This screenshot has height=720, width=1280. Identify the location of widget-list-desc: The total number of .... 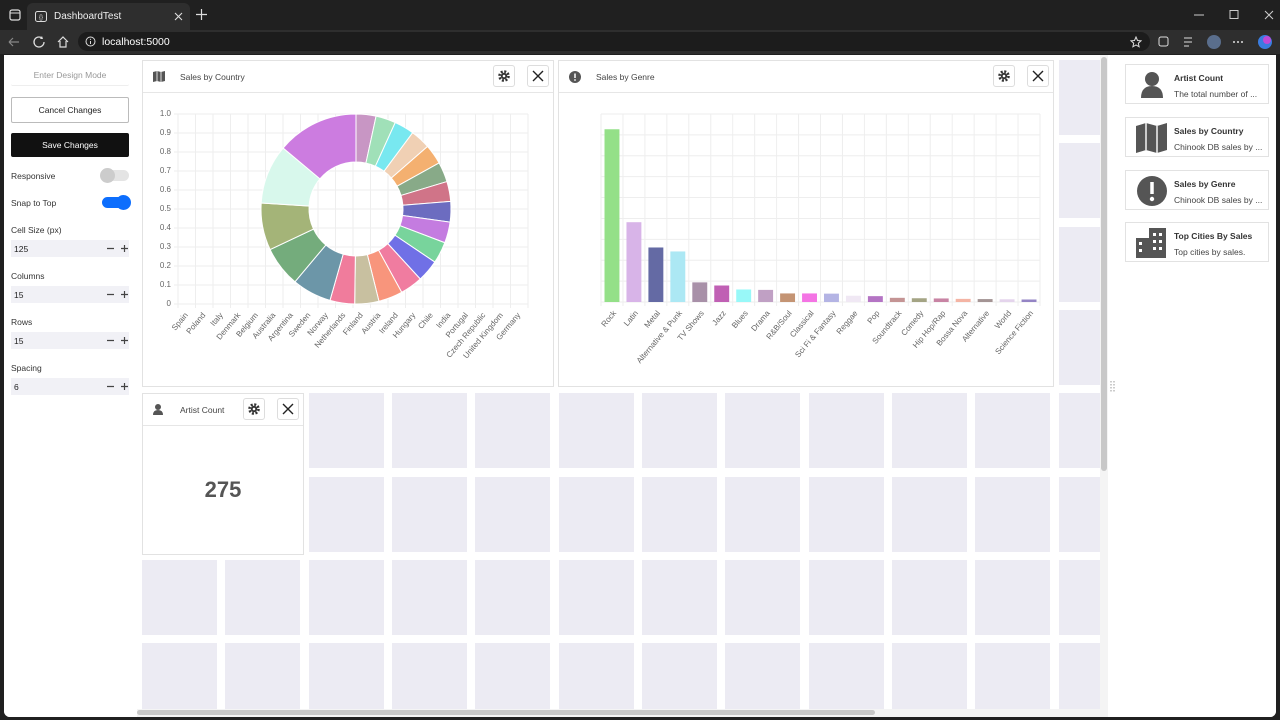
(1216, 94).